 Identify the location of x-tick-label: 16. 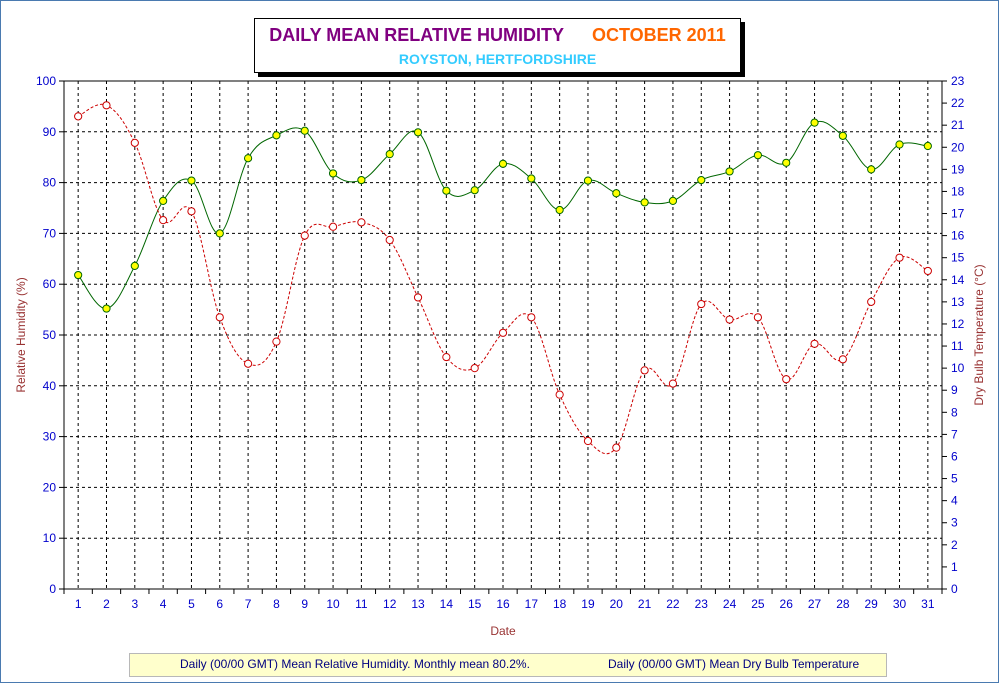
(503, 604).